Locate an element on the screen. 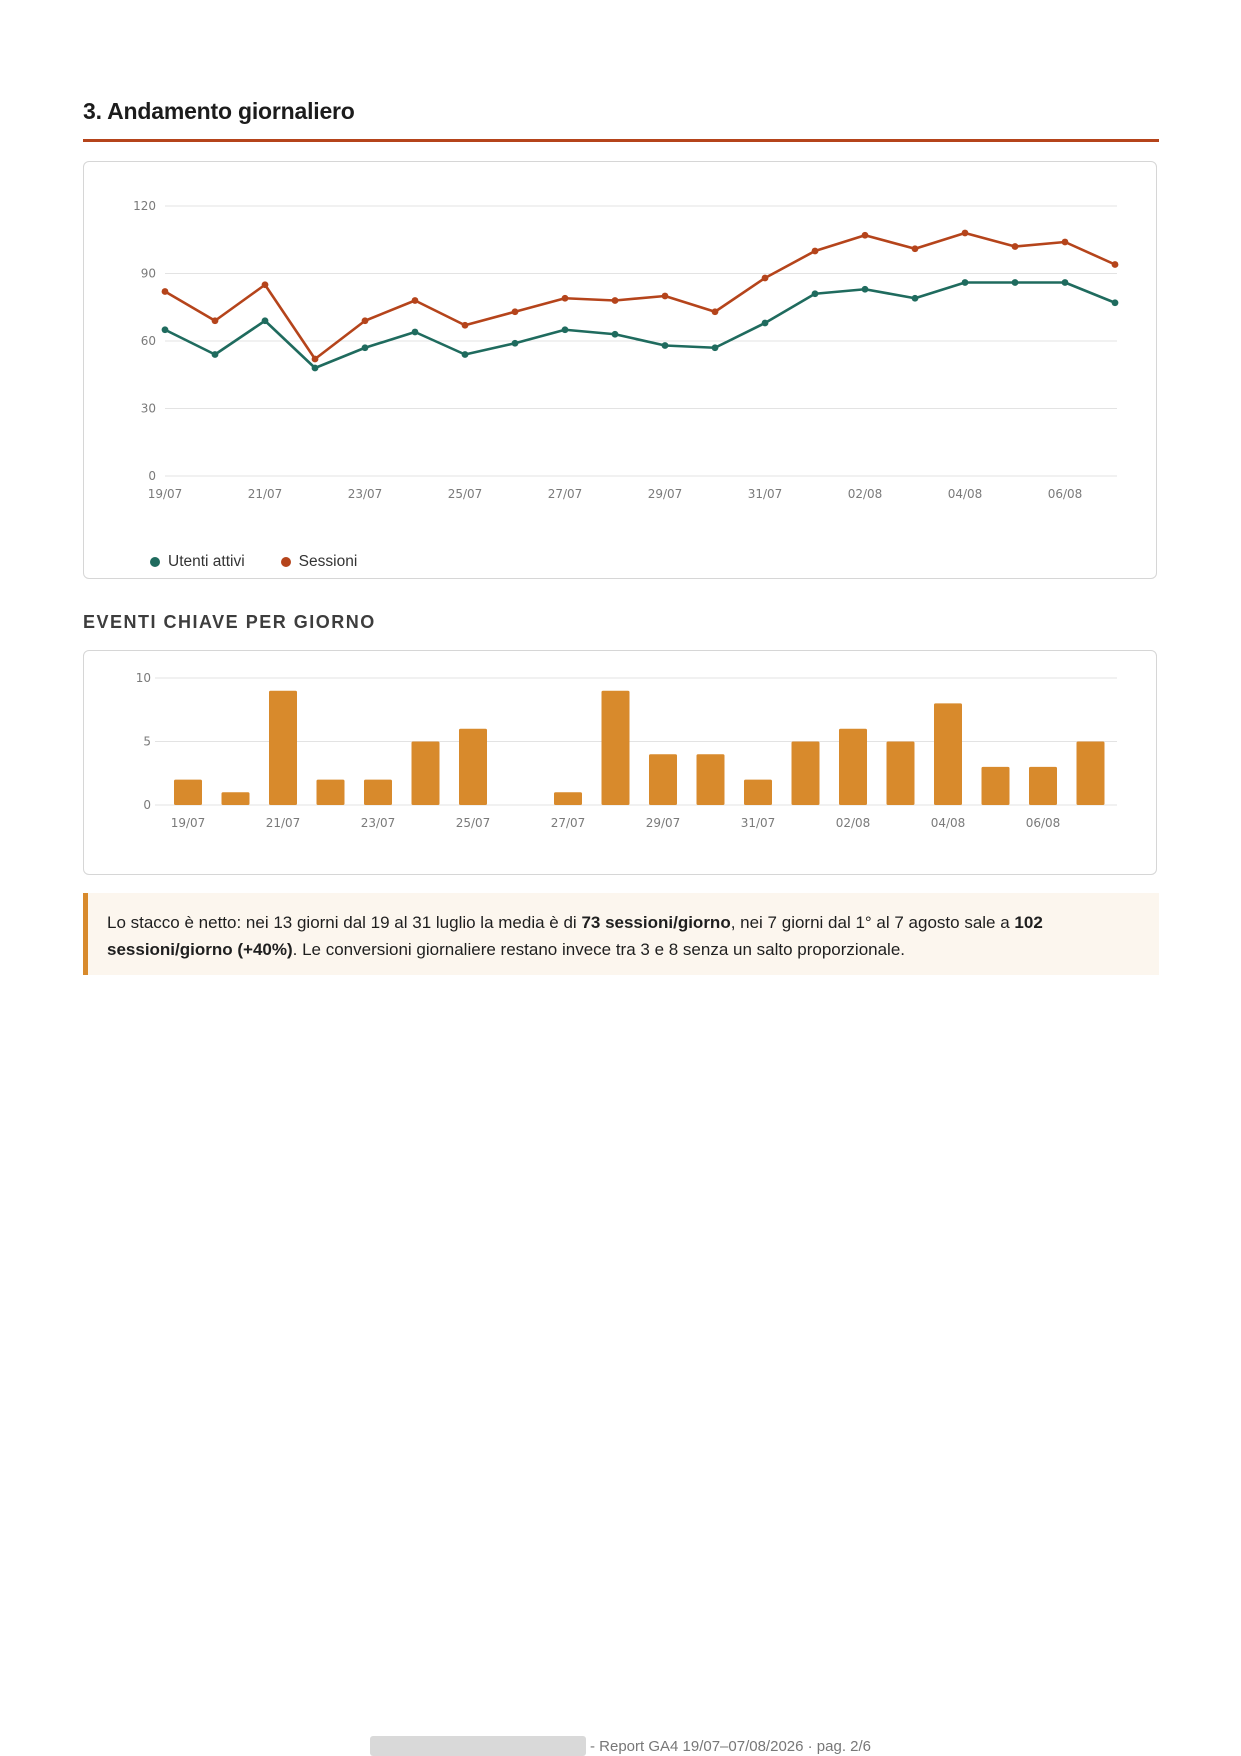 The height and width of the screenshot is (1756, 1241). y-tick-label: 10 is located at coordinates (143, 678).